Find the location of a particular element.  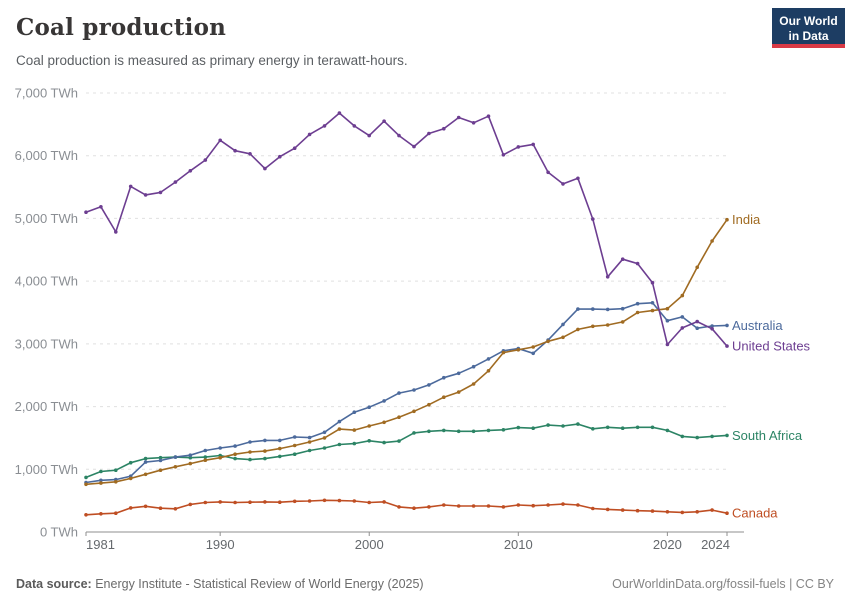

series-end-label-india: India is located at coordinates (746, 219).